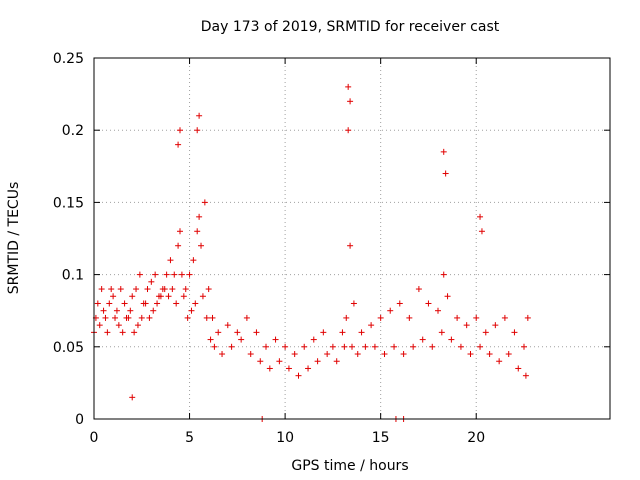  Describe the element at coordinates (94, 438) in the screenshot. I see `x-tick-label: 0` at that location.